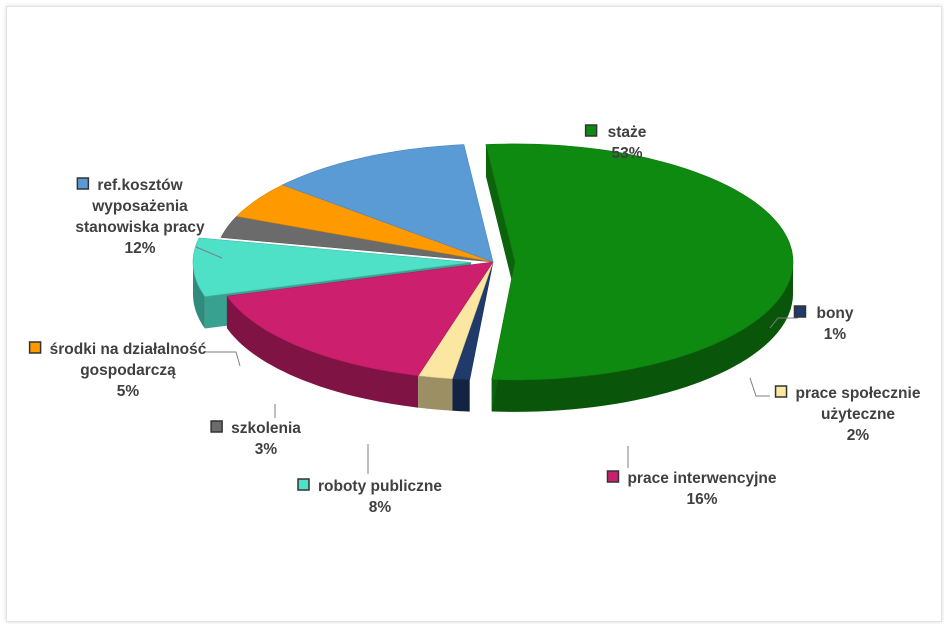 This screenshot has width=944, height=624. I want to click on slice-percent-0: 53%, so click(626, 153).